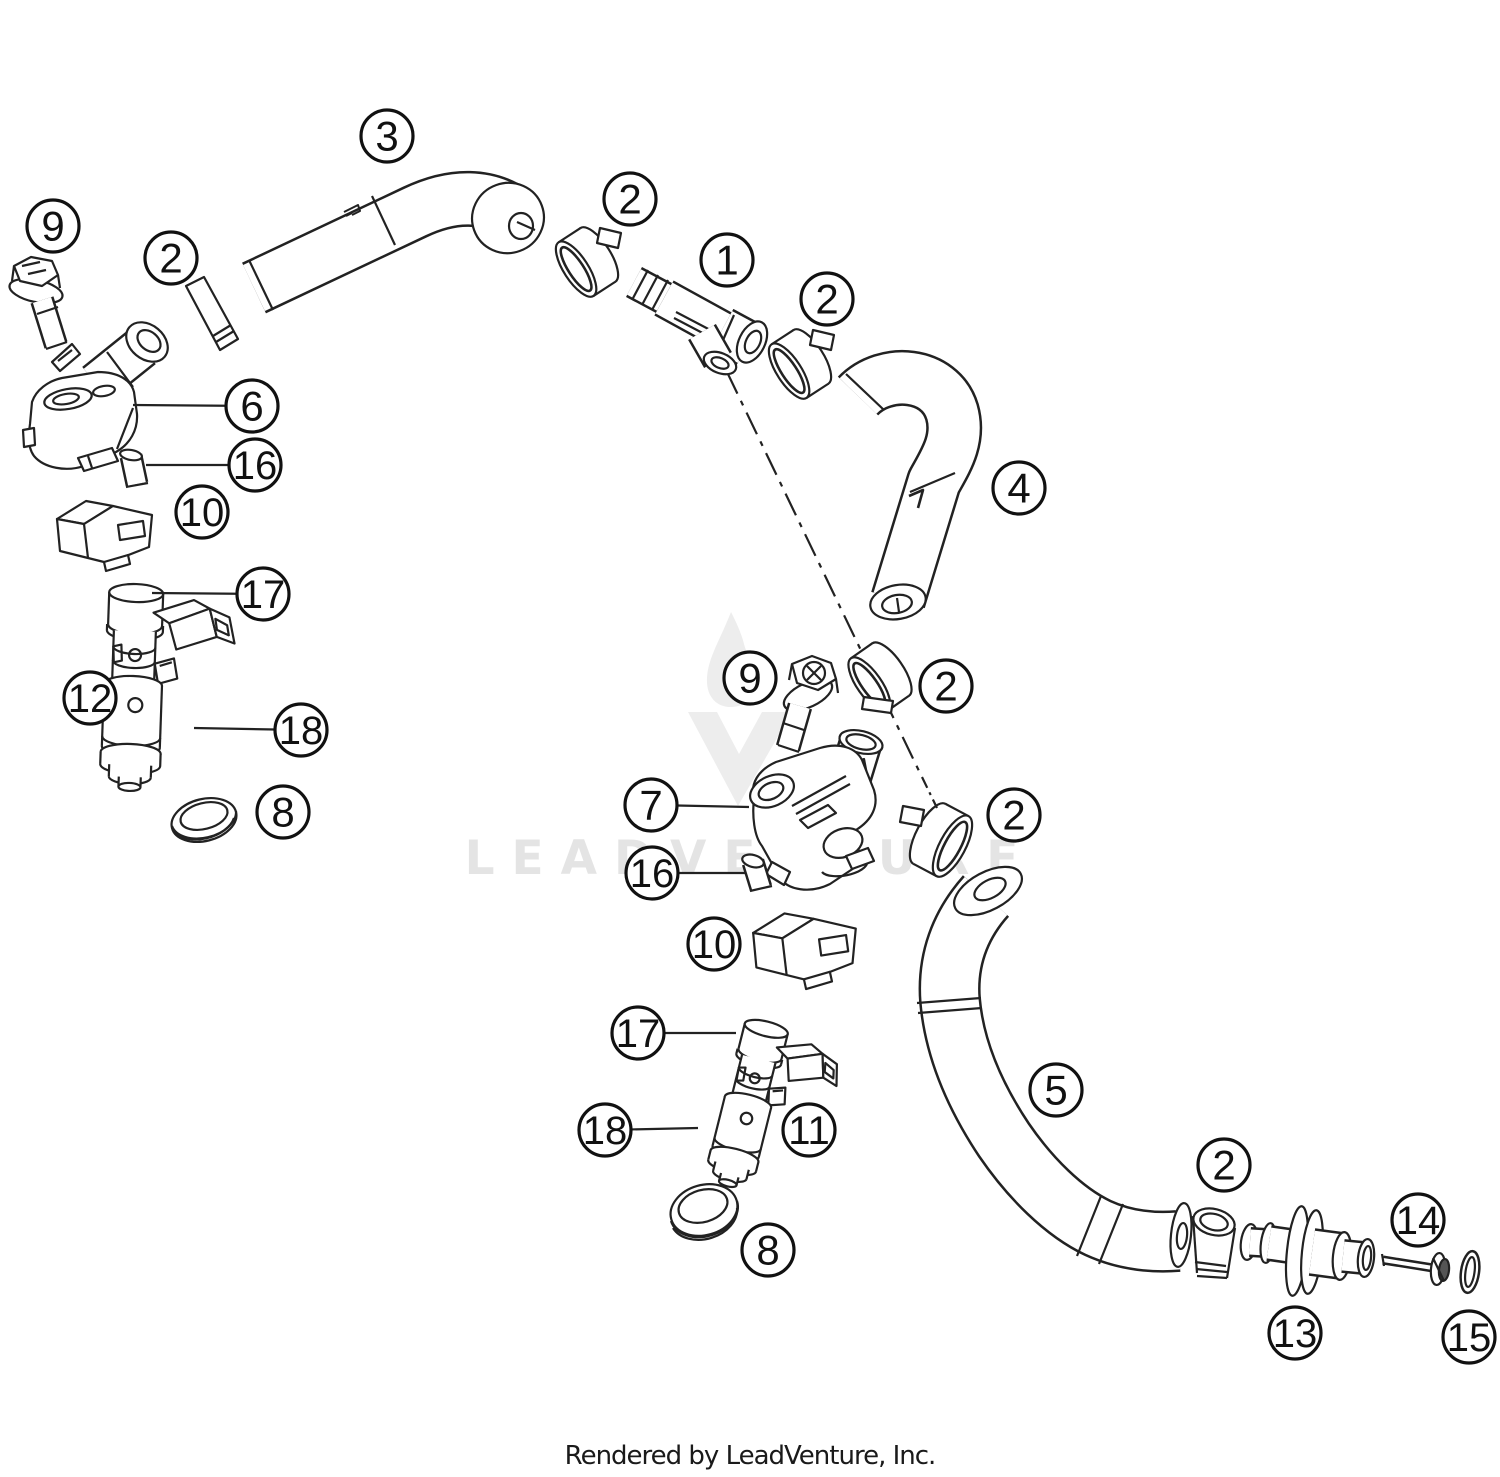 The image size is (1500, 1477). I want to click on callout-1: 1, so click(727, 260).